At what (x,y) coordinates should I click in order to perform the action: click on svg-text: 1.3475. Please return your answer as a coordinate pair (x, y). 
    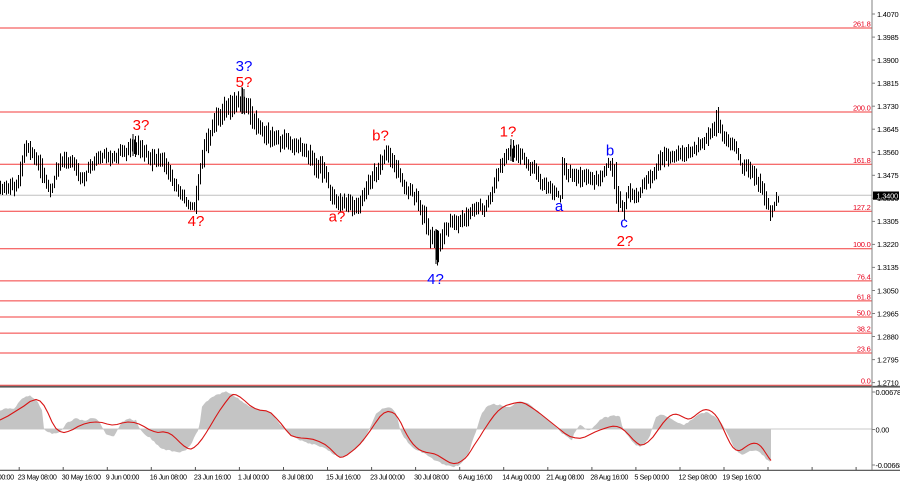
    Looking at the image, I should click on (888, 175).